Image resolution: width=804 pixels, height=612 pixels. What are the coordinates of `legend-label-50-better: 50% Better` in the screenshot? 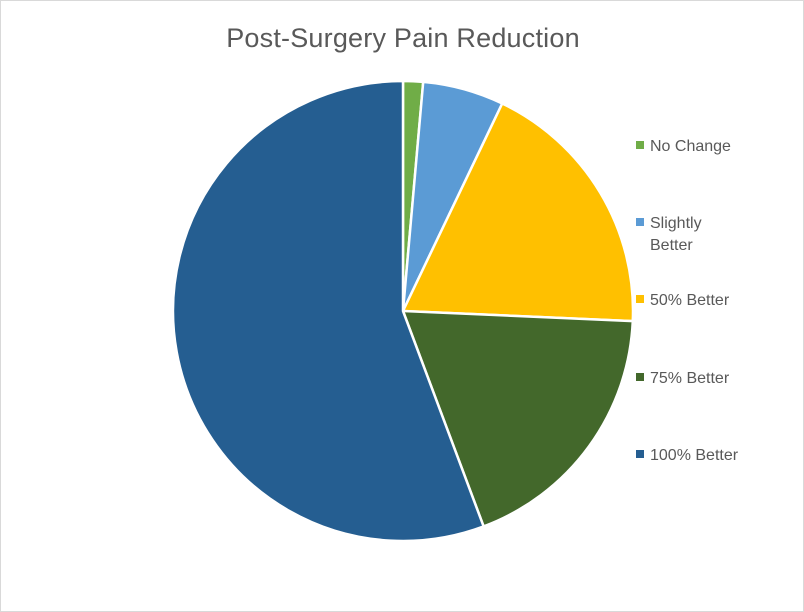 It's located at (690, 300).